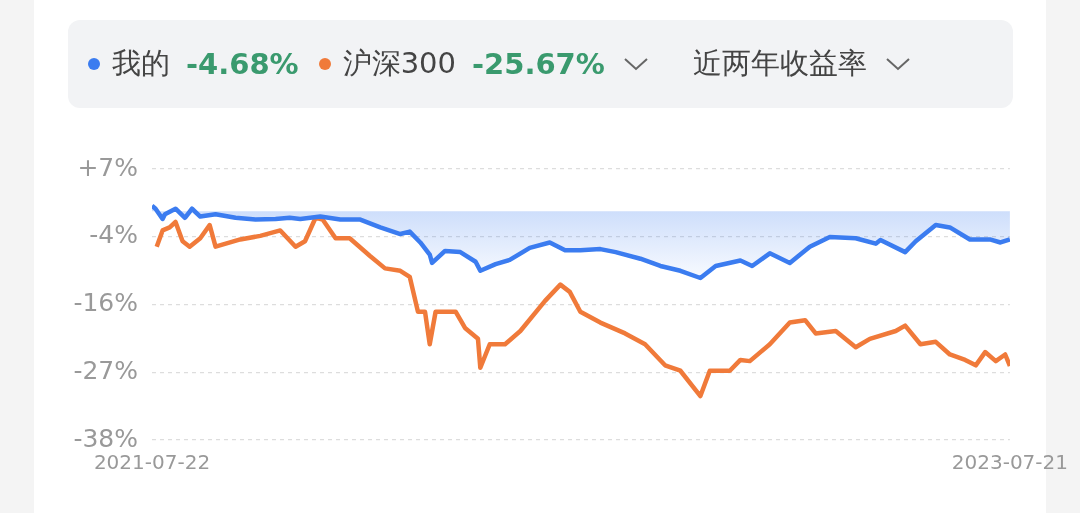  Describe the element at coordinates (399, 63) in the screenshot. I see `legend-label: 沪深300` at that location.